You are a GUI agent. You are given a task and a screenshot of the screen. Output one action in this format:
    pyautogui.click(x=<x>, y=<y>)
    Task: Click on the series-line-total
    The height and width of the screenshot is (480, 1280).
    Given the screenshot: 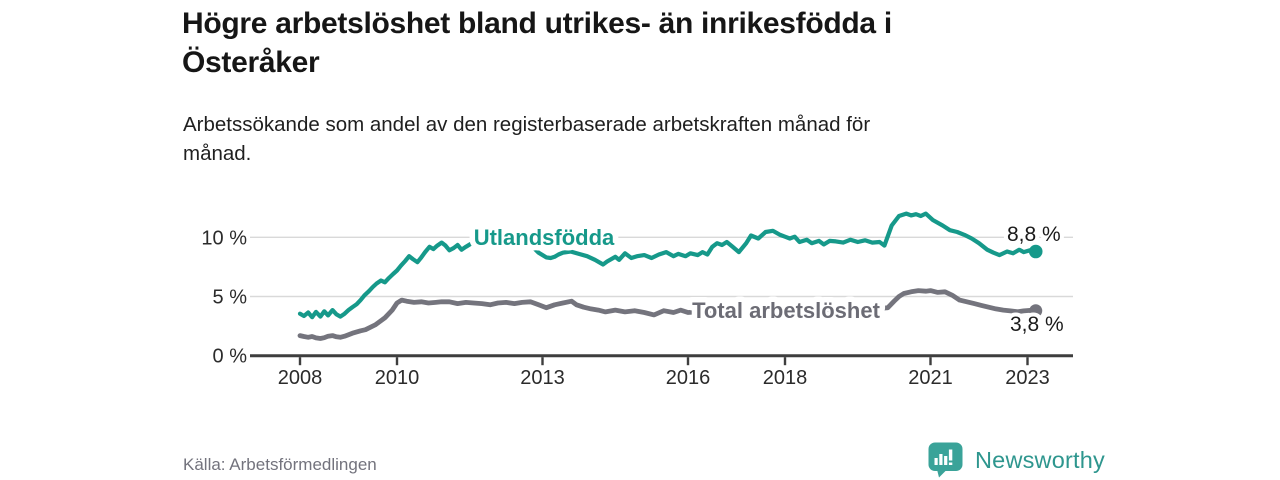 What is the action you would take?
    pyautogui.click(x=668, y=314)
    